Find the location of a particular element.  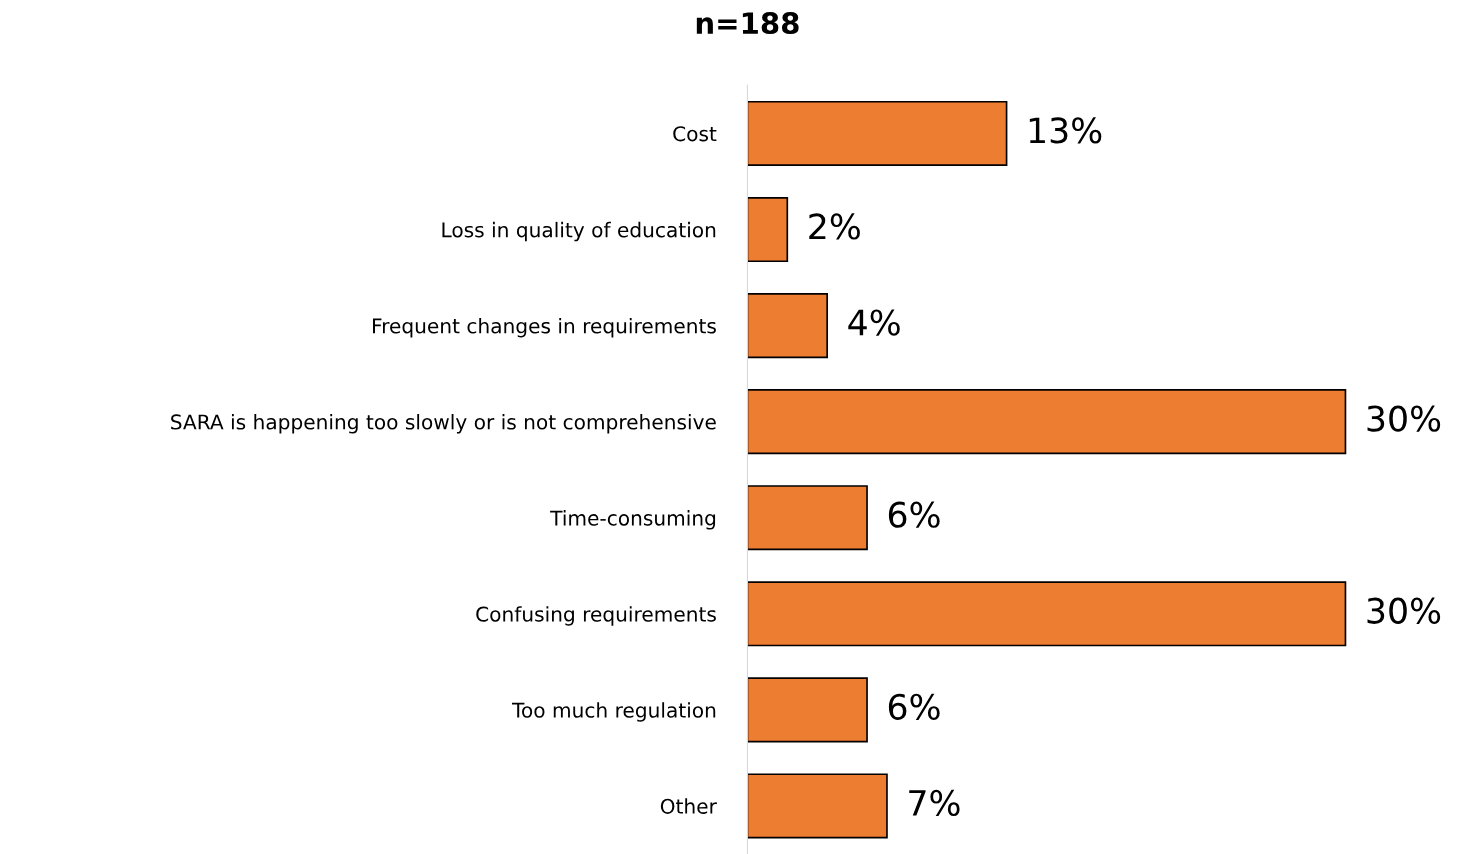

y-tick-label: Confusing requirements is located at coordinates (596, 616).